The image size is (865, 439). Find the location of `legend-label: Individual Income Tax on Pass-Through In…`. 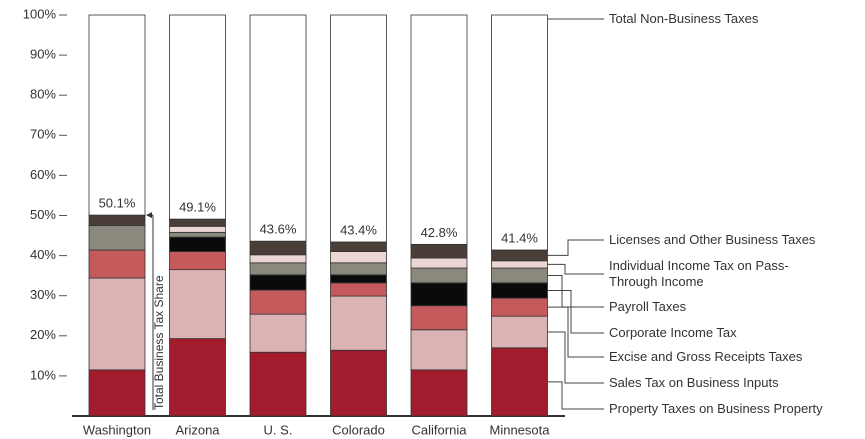

legend-label: Individual Income Tax on Pass-Through In… is located at coordinates (699, 273).